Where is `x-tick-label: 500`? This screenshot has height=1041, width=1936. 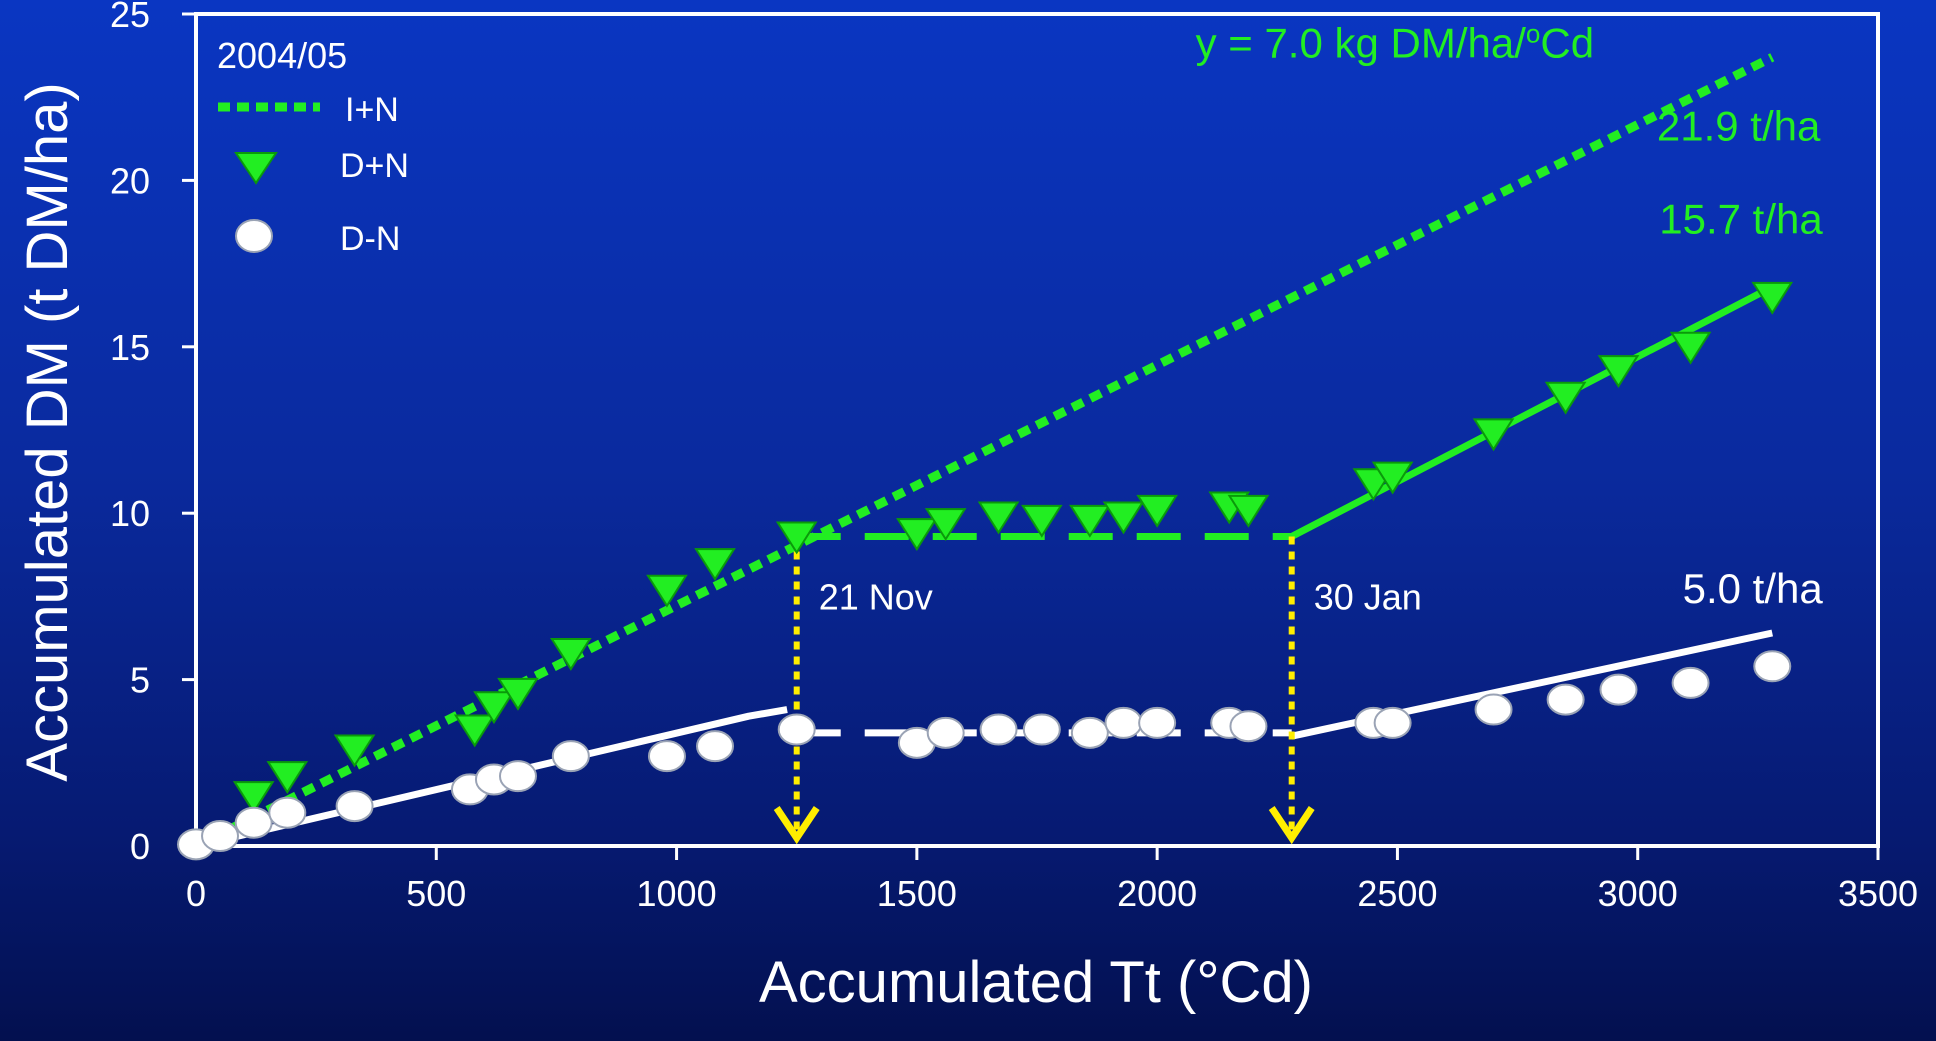 x-tick-label: 500 is located at coordinates (436, 893).